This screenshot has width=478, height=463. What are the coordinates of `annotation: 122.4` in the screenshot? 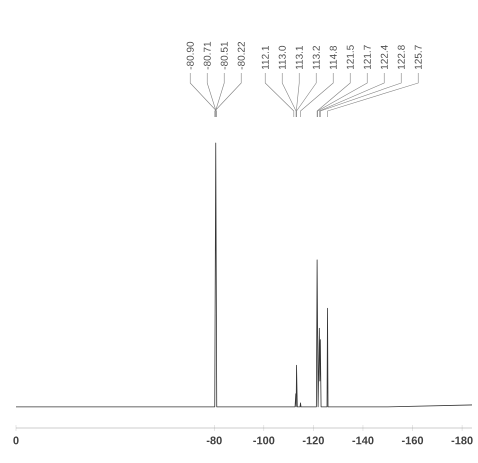 It's located at (384, 57).